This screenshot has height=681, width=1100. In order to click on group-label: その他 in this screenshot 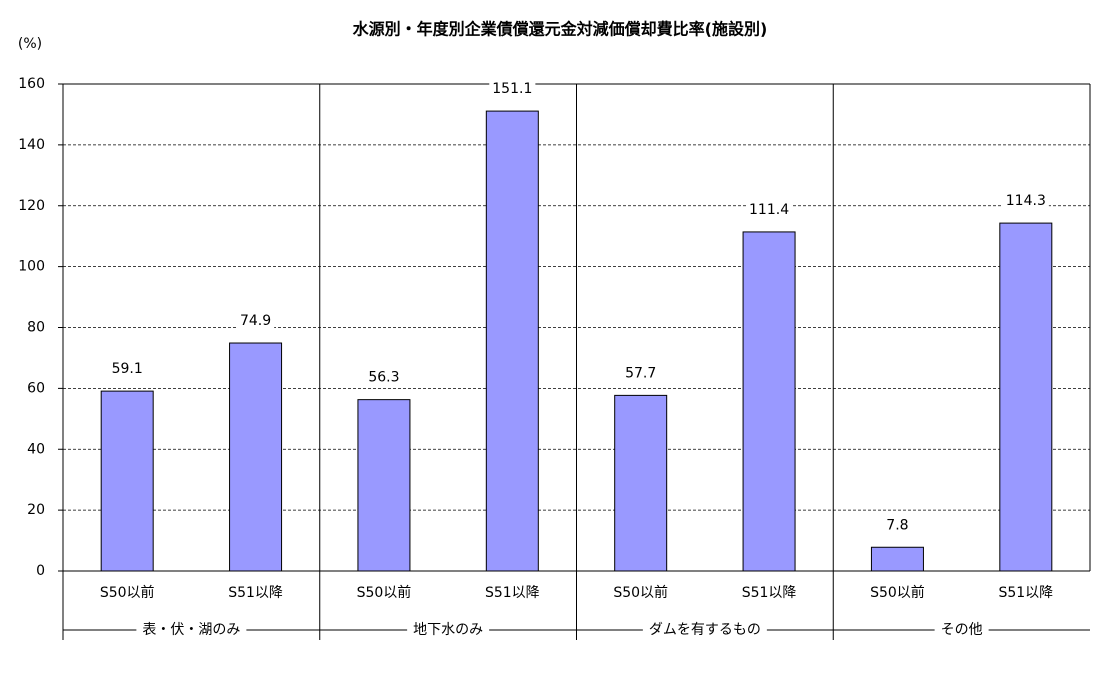, I will do `click(962, 630)`.